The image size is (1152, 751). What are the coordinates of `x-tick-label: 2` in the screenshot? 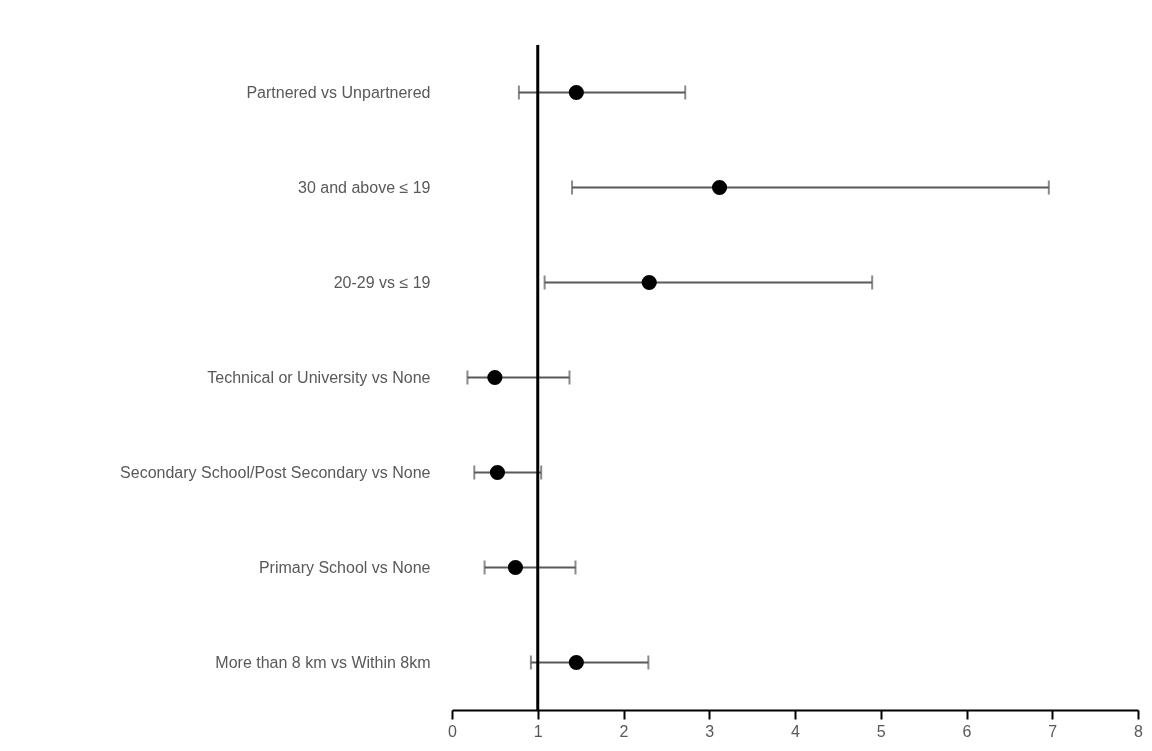 It's located at (624, 731).